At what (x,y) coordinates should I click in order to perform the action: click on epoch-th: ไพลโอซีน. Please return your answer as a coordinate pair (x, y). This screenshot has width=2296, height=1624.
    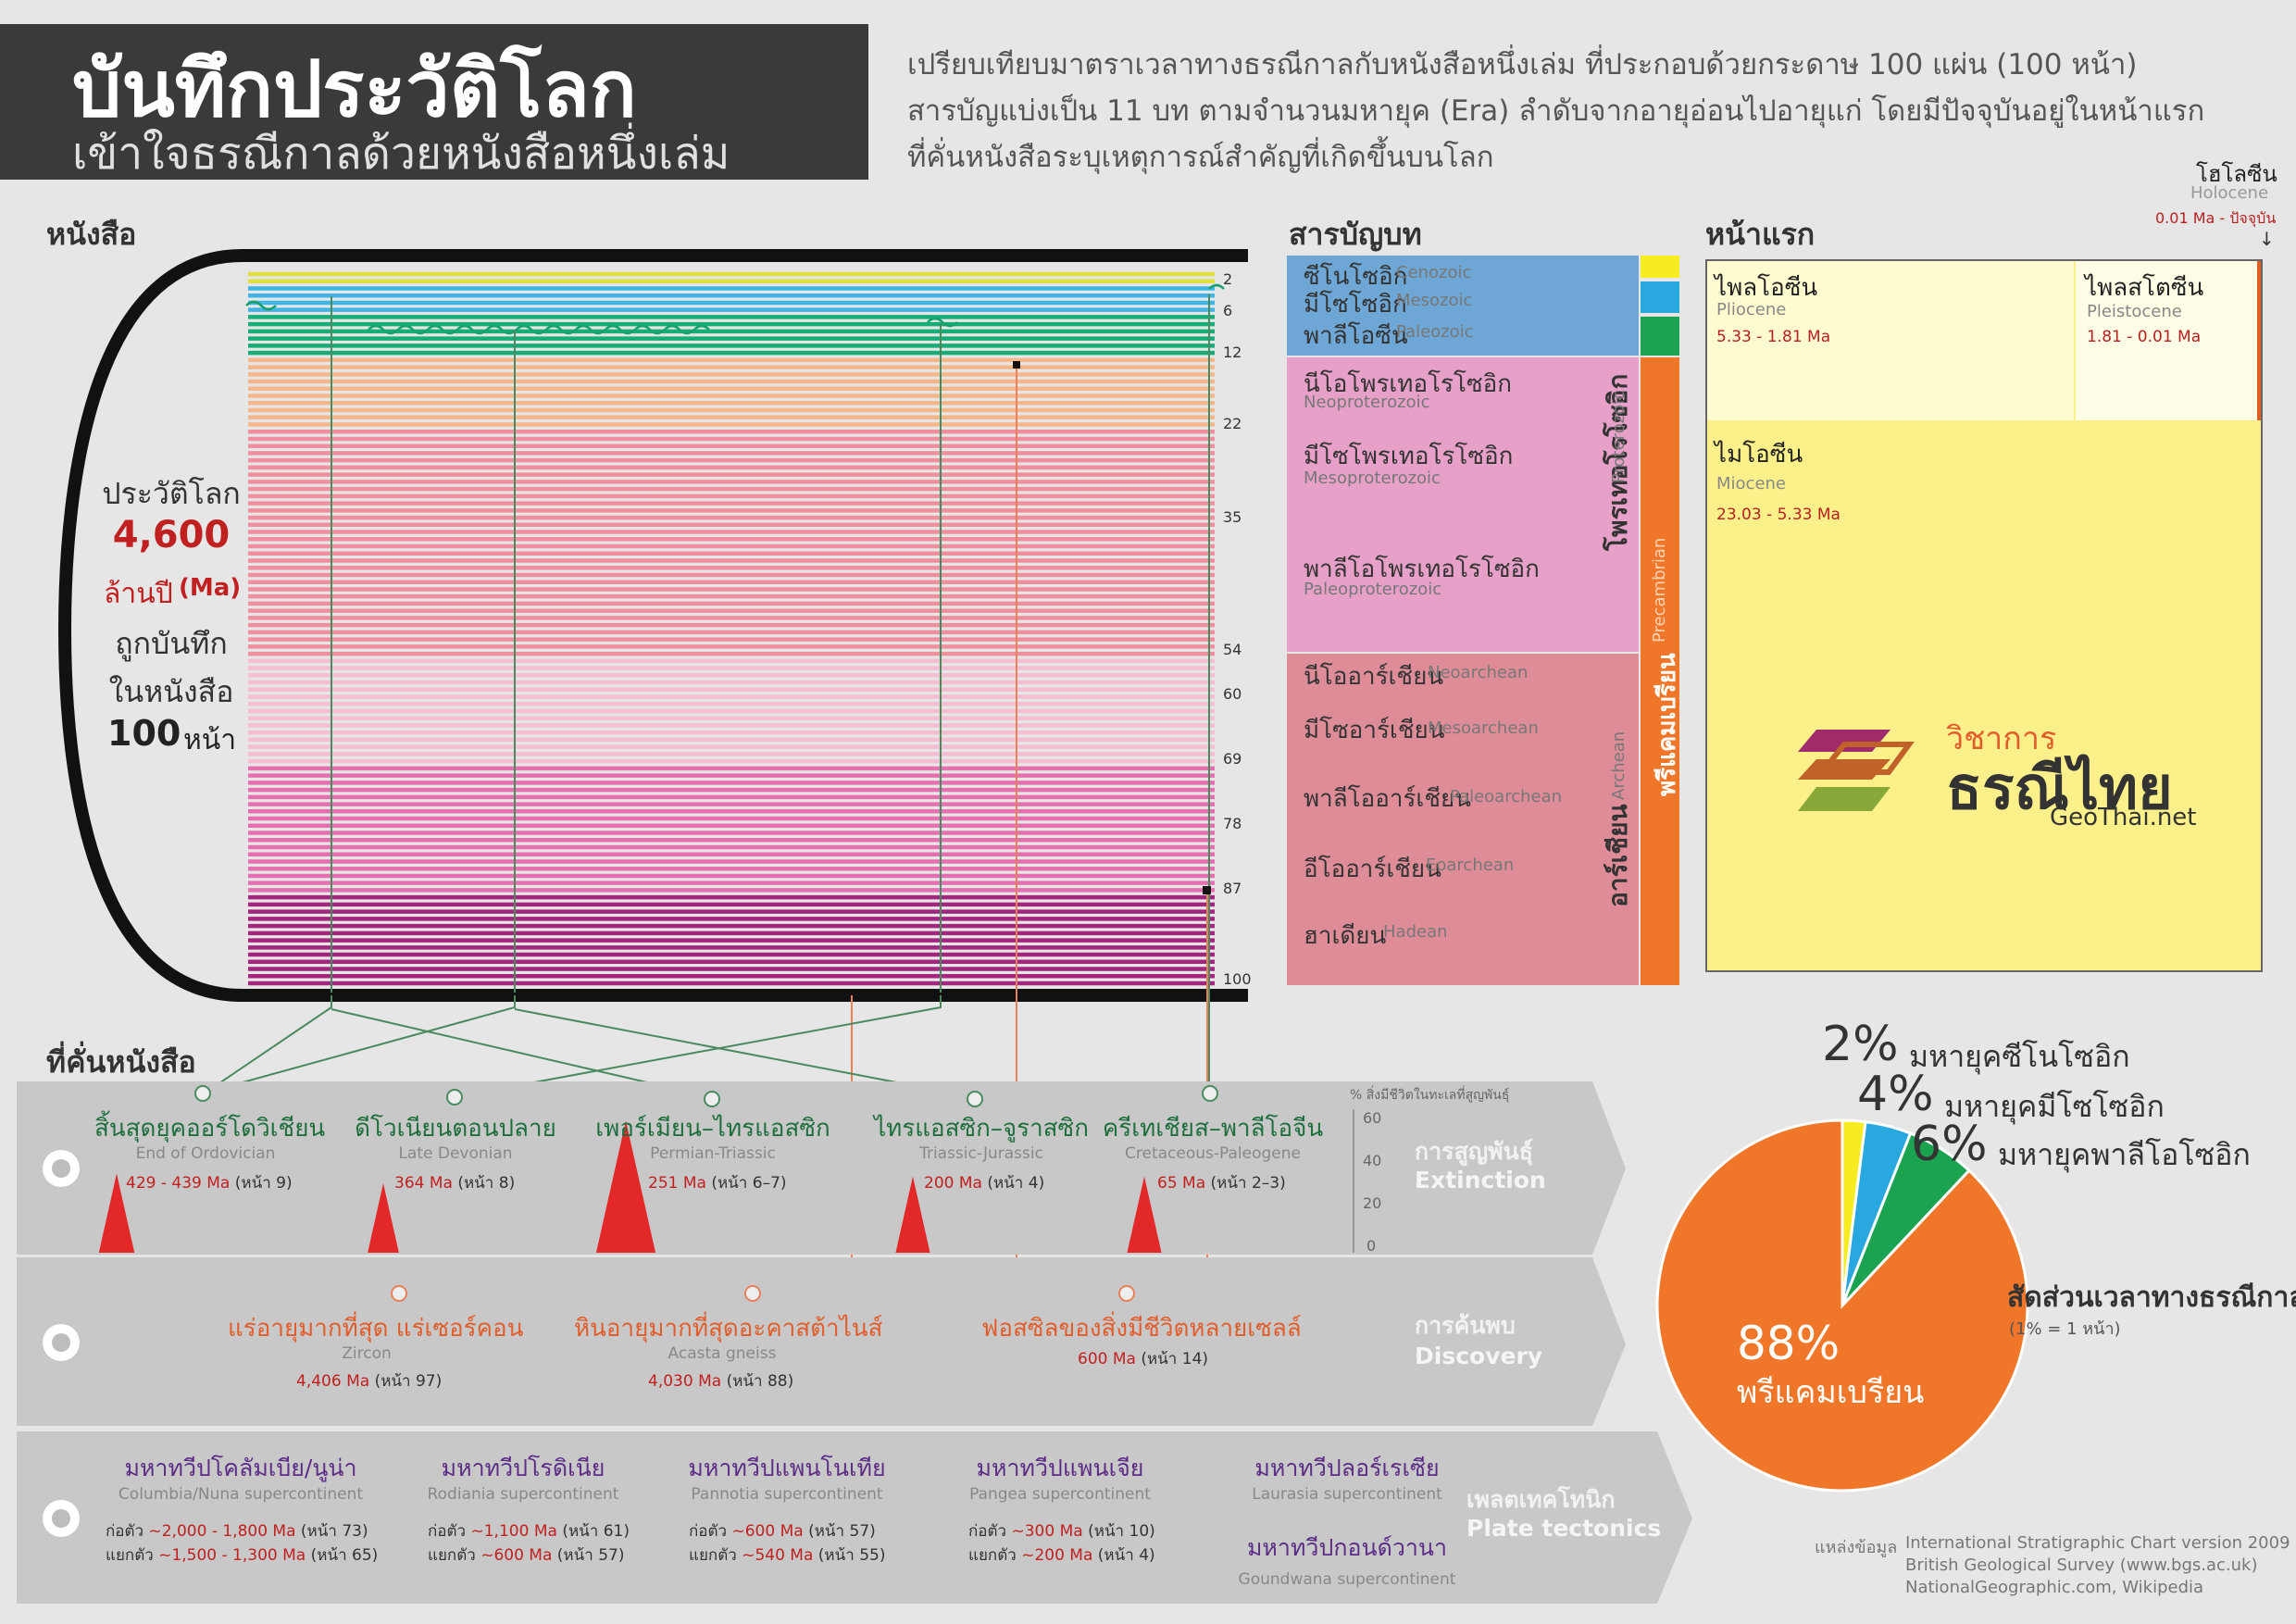
    Looking at the image, I should click on (1766, 288).